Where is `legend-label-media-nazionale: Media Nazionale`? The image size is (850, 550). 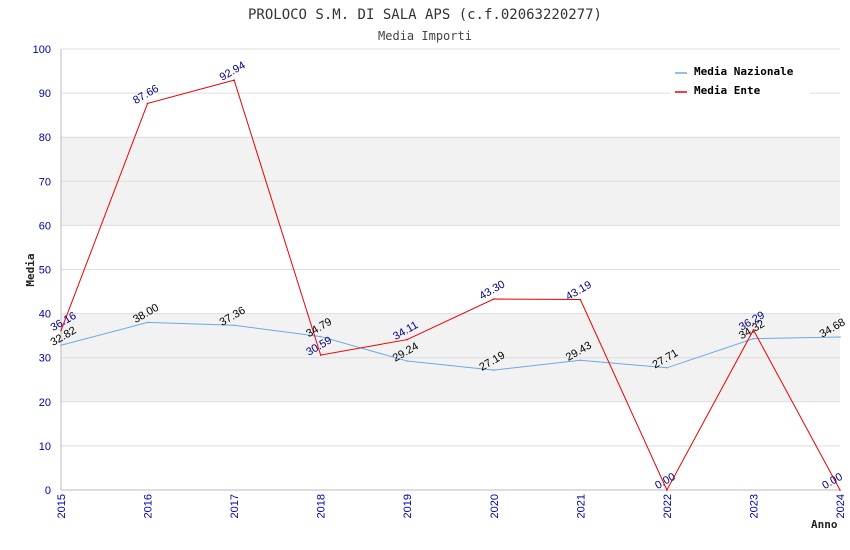
legend-label-media-nazionale: Media Nazionale is located at coordinates (744, 71).